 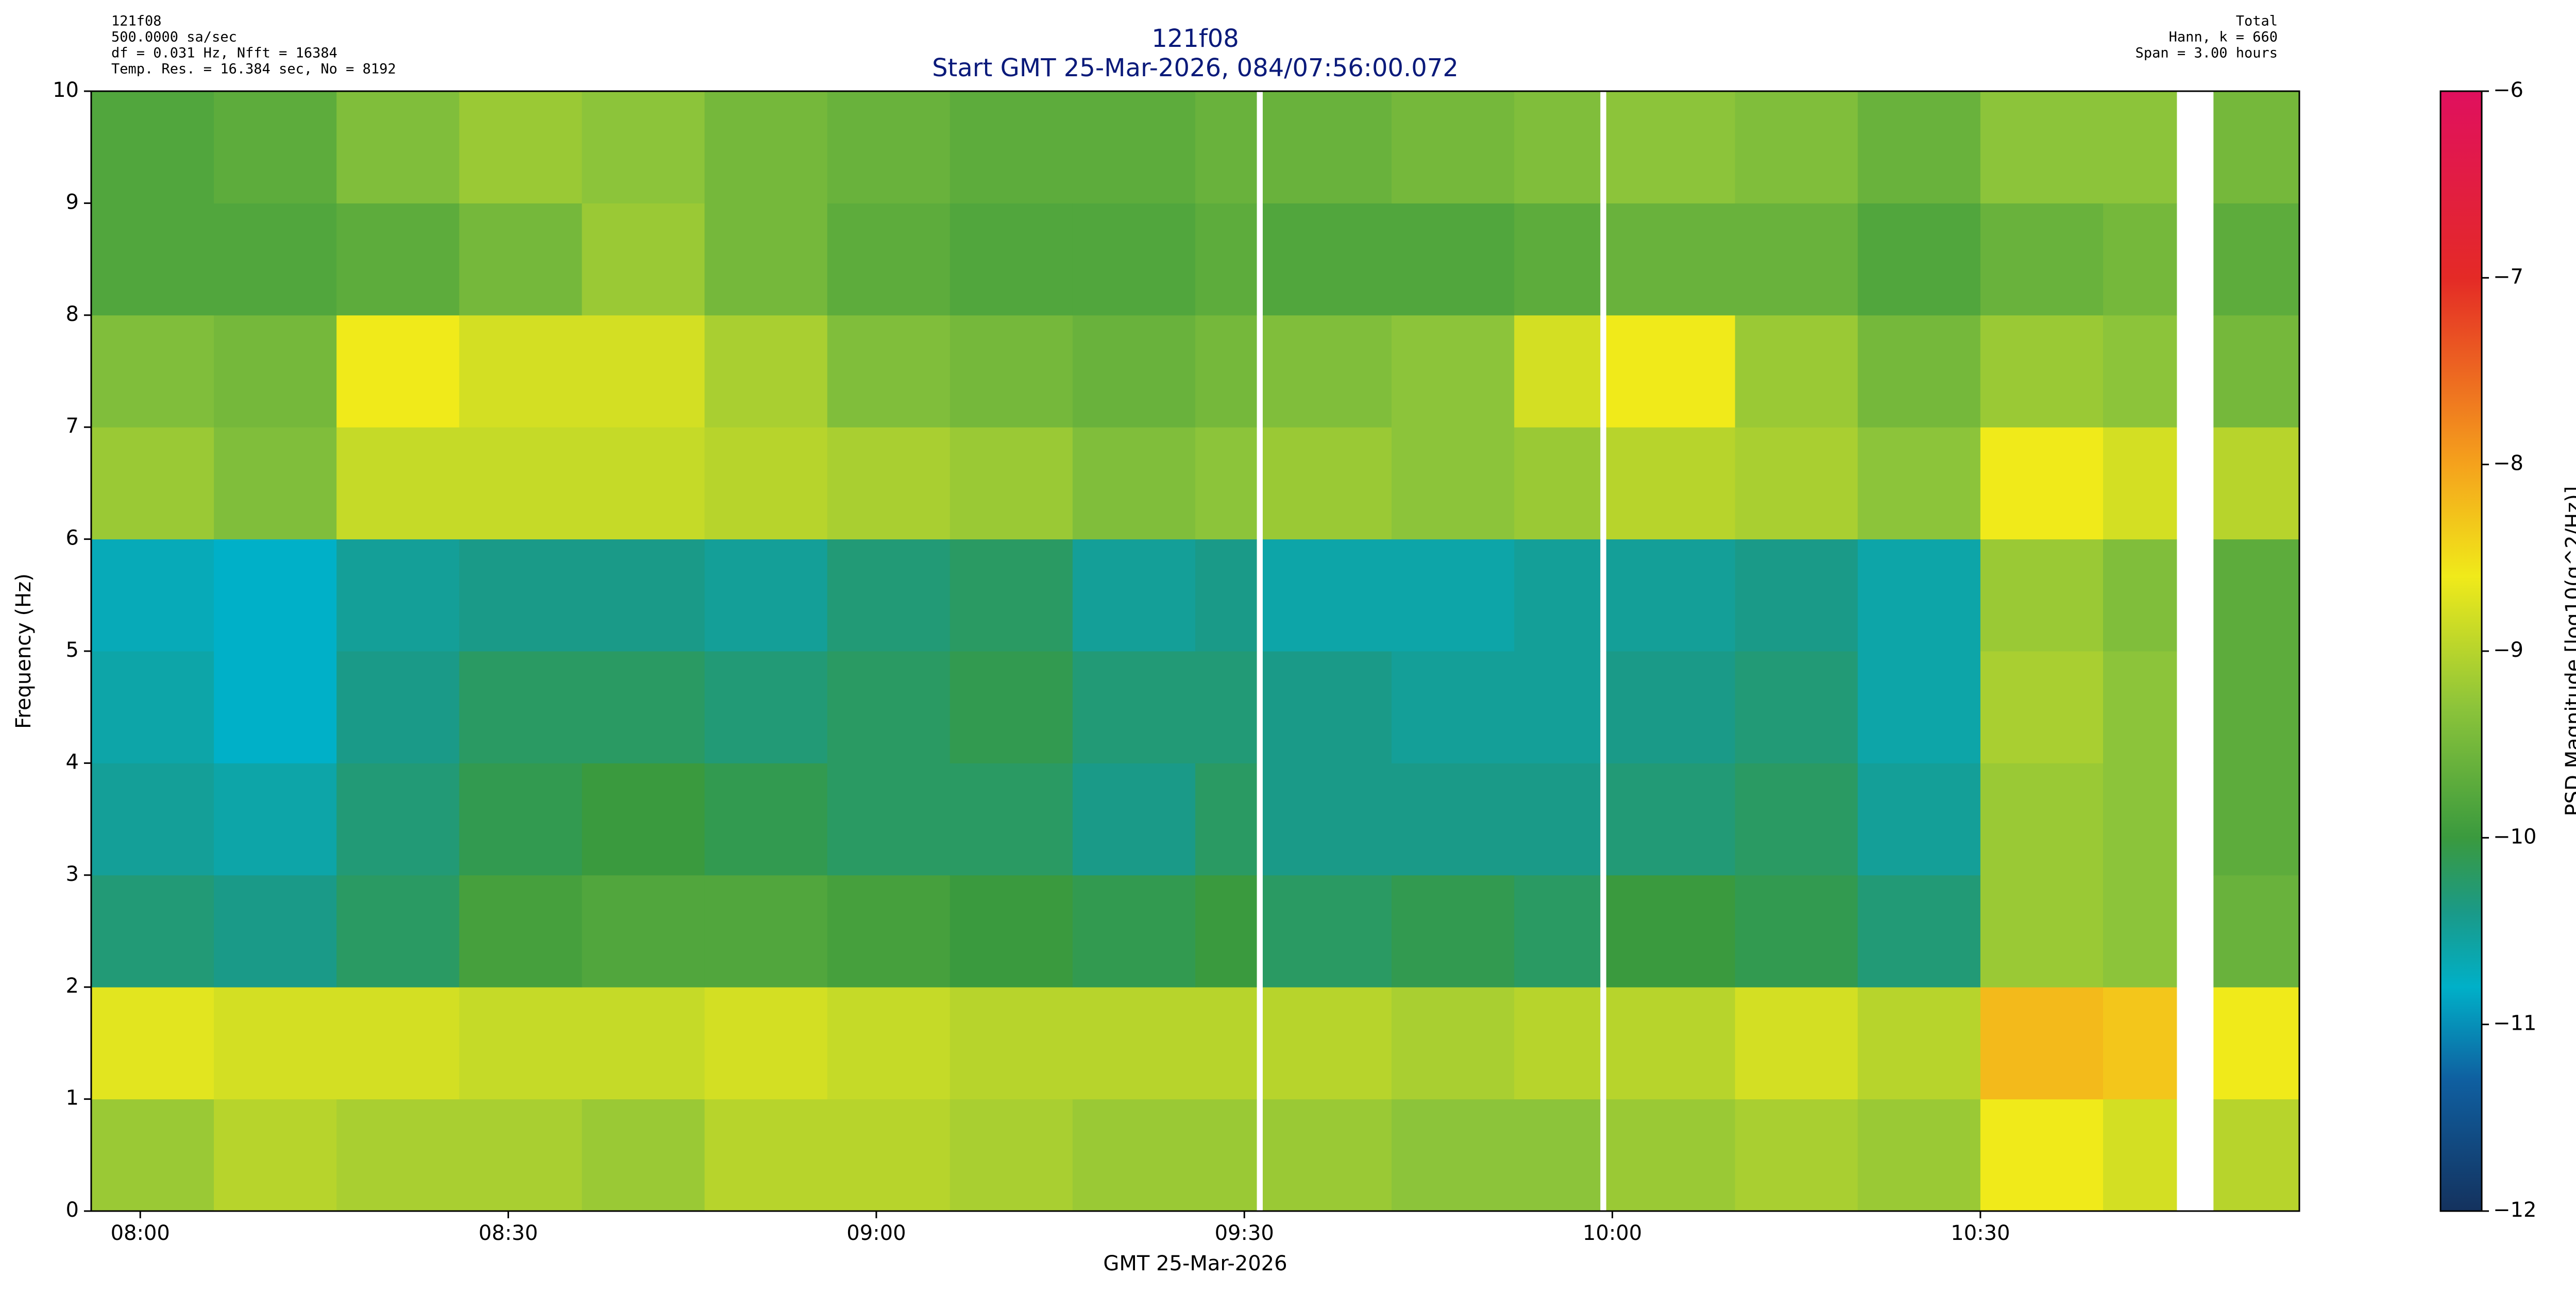 I want to click on x-tick-label: 08:30, so click(x=508, y=1233).